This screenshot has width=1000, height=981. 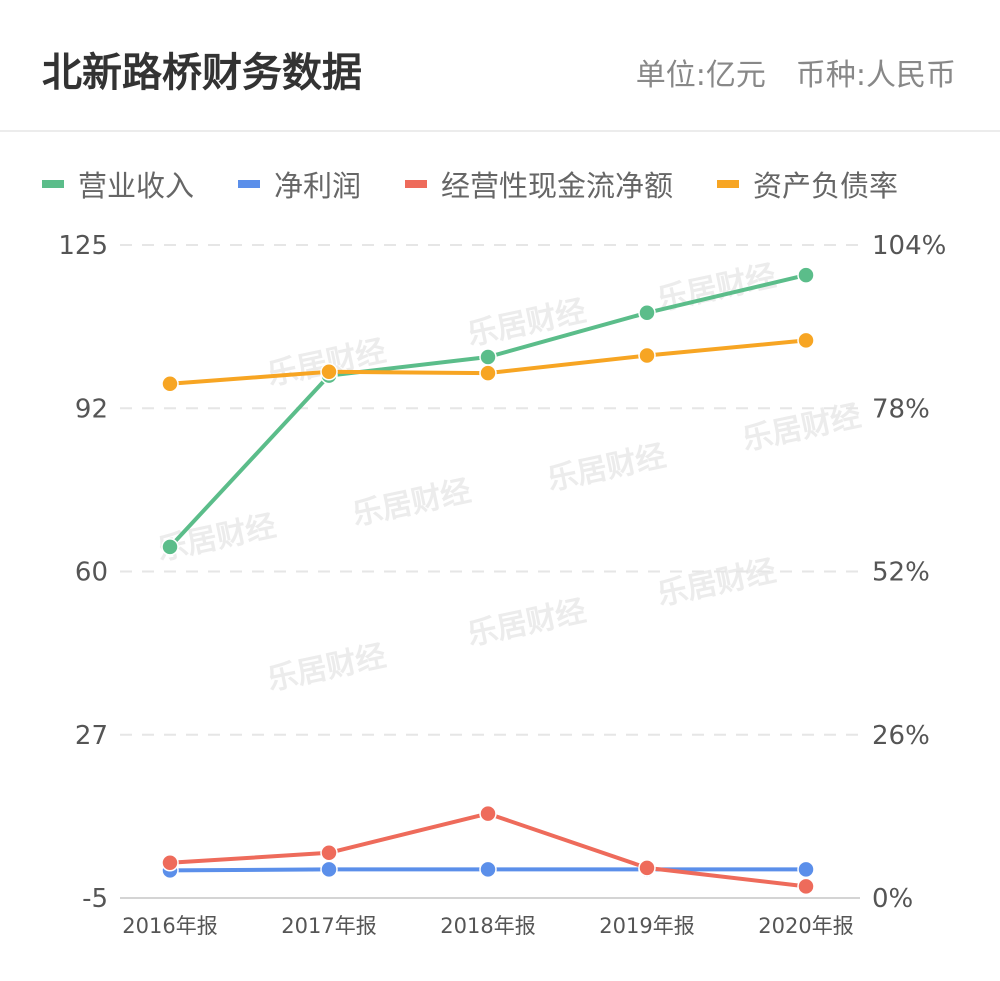 What do you see at coordinates (909, 246) in the screenshot?
I see `y-right-tick-label: 104%` at bounding box center [909, 246].